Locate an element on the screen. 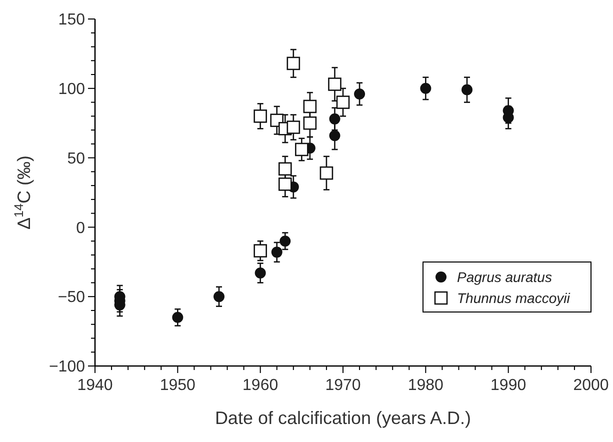 The width and height of the screenshot is (613, 442). x-tick-label: 2000 is located at coordinates (591, 385).